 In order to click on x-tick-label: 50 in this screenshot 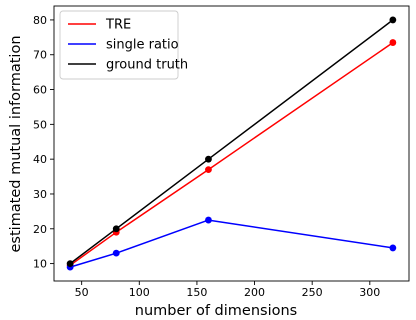, I will do `click(82, 292)`.